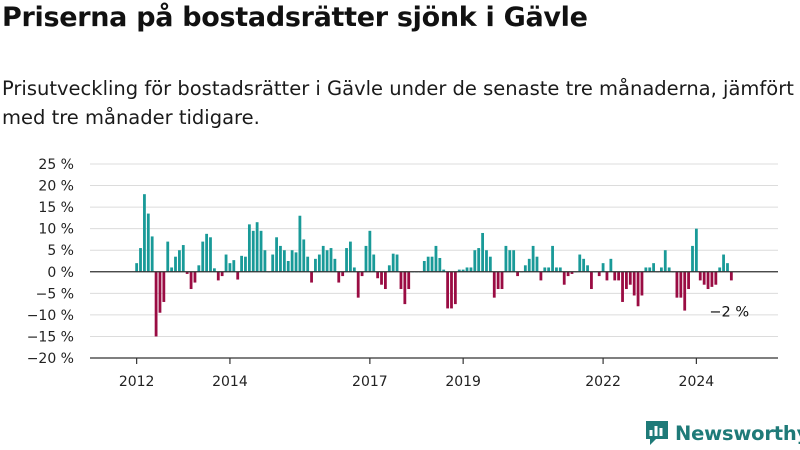 This screenshot has width=800, height=450. Describe the element at coordinates (56, 208) in the screenshot. I see `y-tick-label: 15 %` at that location.